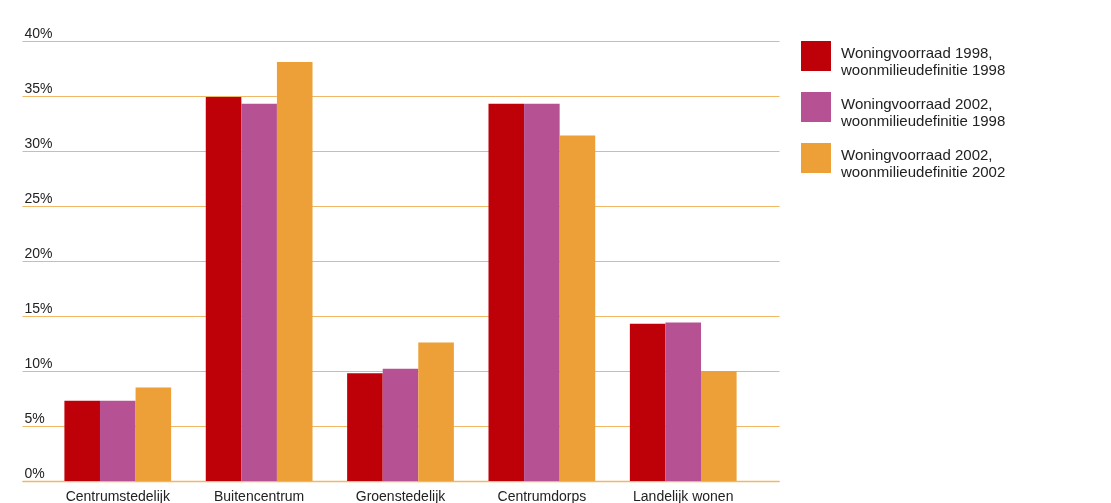  What do you see at coordinates (38, 252) in the screenshot?
I see `y-tick-label: 20%` at bounding box center [38, 252].